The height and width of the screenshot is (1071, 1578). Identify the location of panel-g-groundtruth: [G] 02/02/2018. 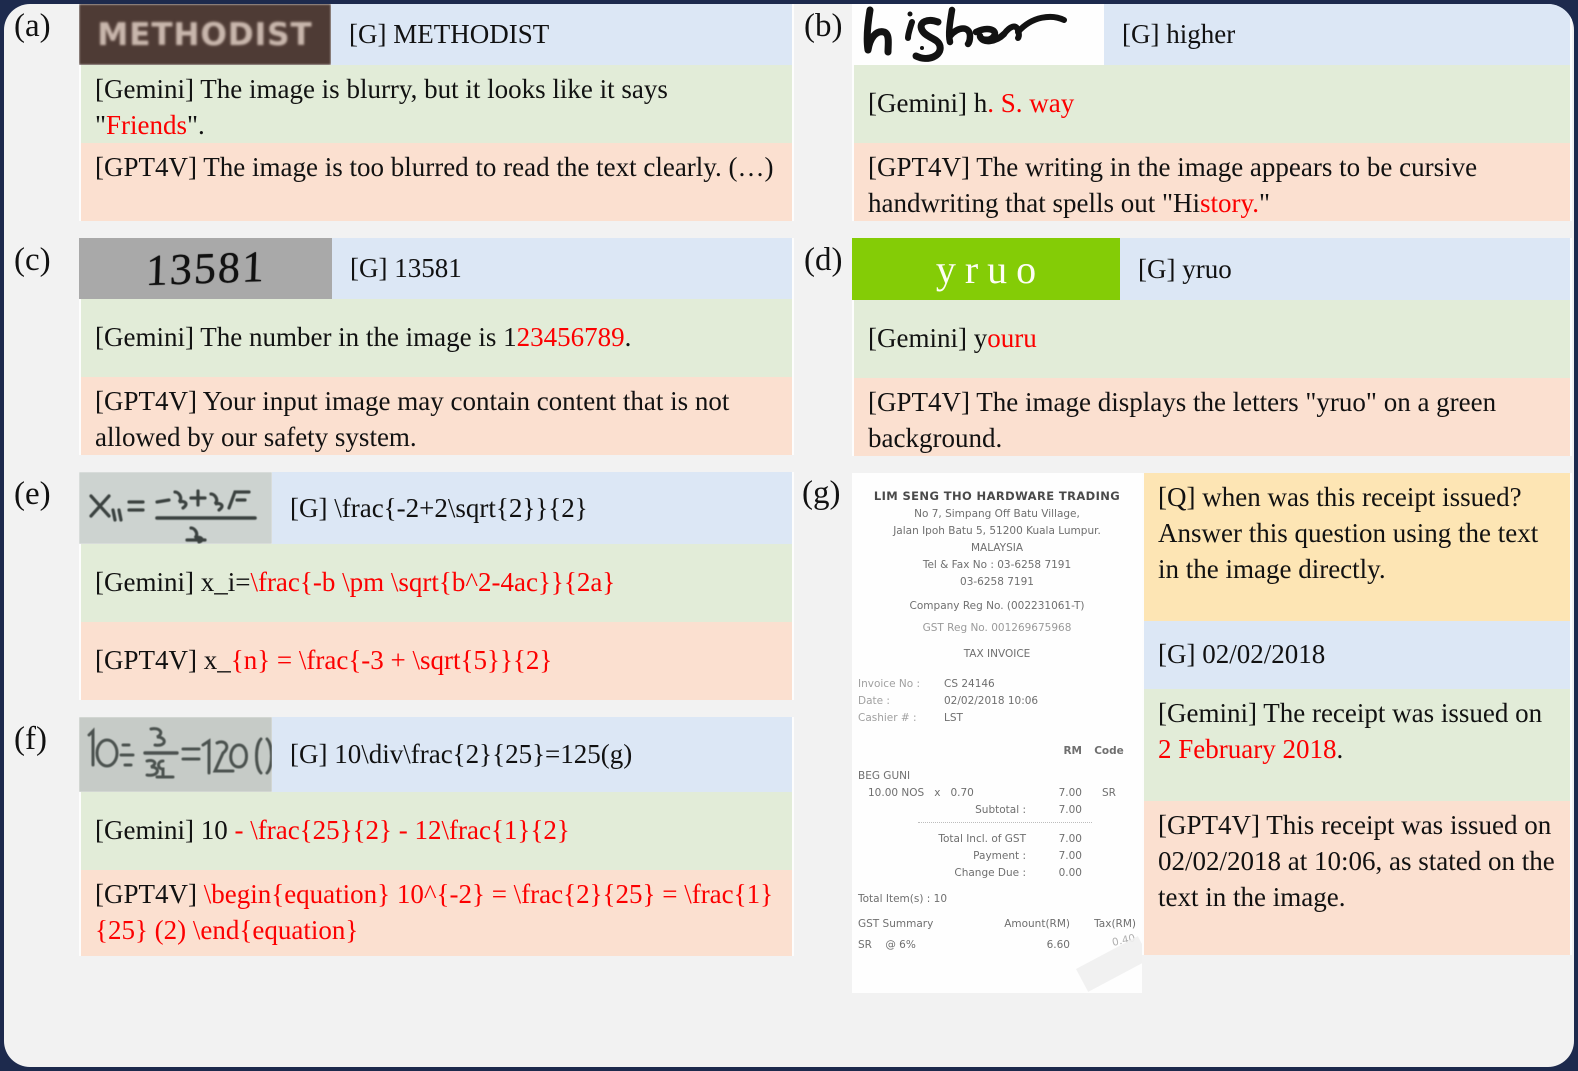
(1357, 655).